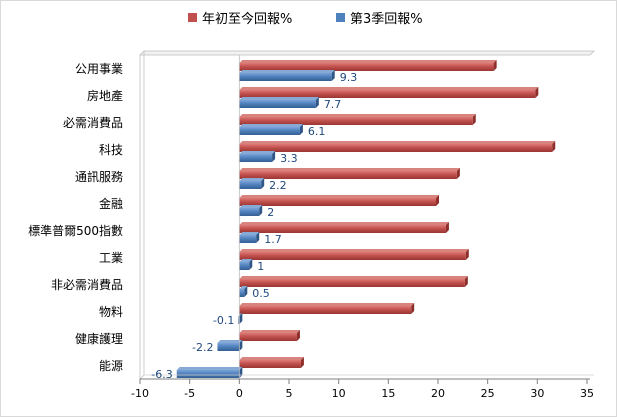 Image resolution: width=617 pixels, height=417 pixels. Describe the element at coordinates (344, 223) in the screenshot. I see `bar-ytd-6-top` at that location.